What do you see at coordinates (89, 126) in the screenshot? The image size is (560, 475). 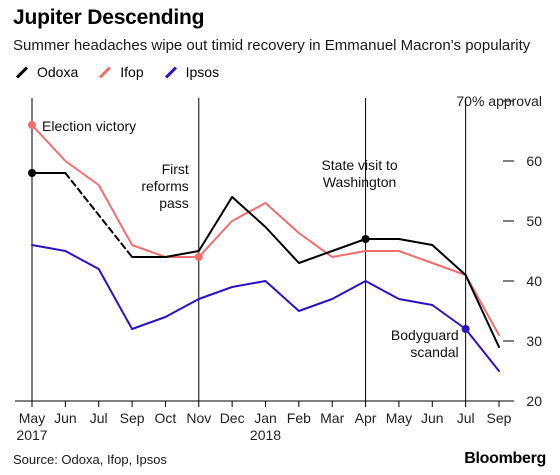 I see `event-label: Election victory` at bounding box center [89, 126].